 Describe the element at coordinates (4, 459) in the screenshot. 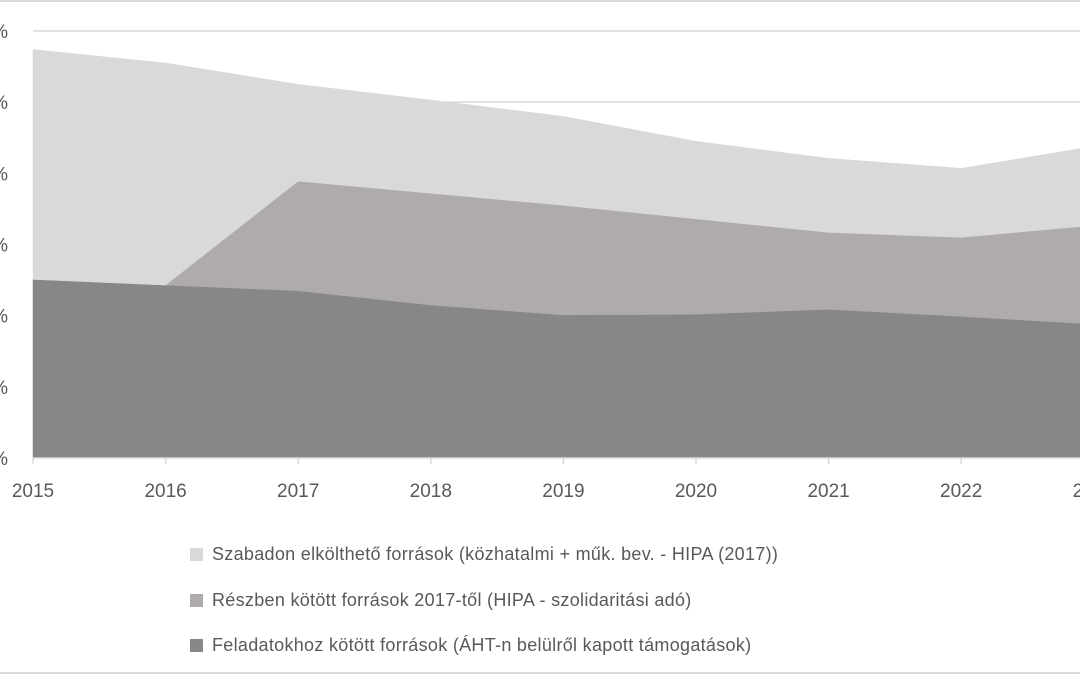

I see `y-tick-label: 0%` at that location.